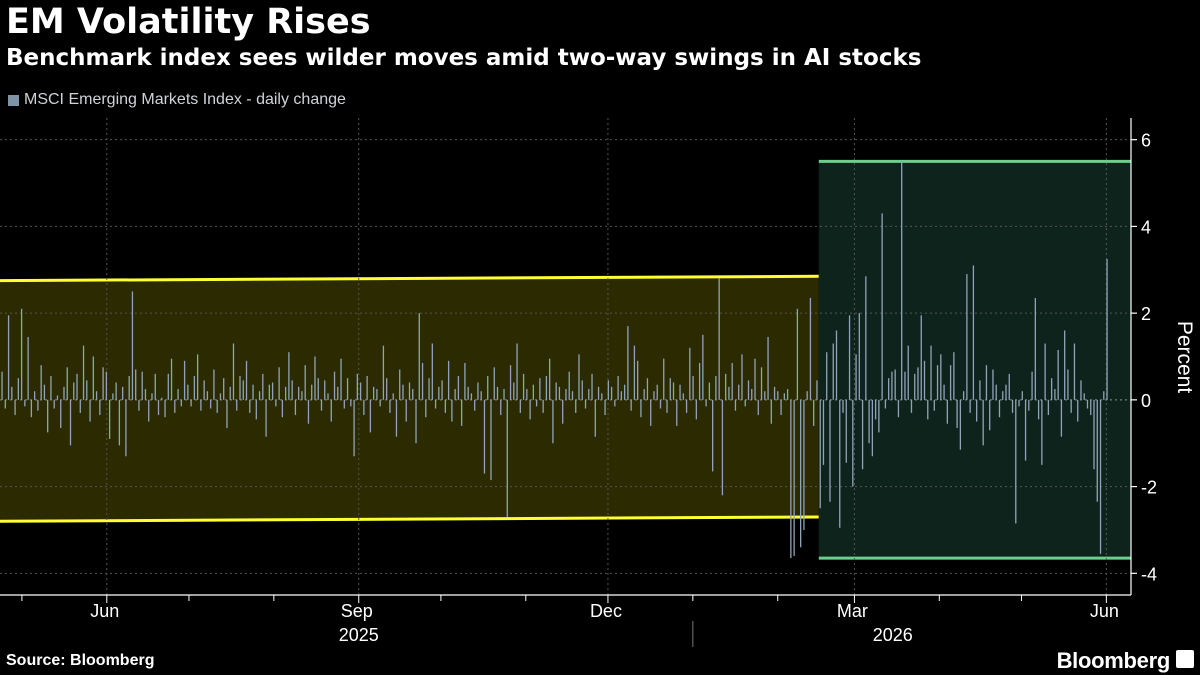  Describe the element at coordinates (1104, 611) in the screenshot. I see `x-tick-label: Jun` at that location.